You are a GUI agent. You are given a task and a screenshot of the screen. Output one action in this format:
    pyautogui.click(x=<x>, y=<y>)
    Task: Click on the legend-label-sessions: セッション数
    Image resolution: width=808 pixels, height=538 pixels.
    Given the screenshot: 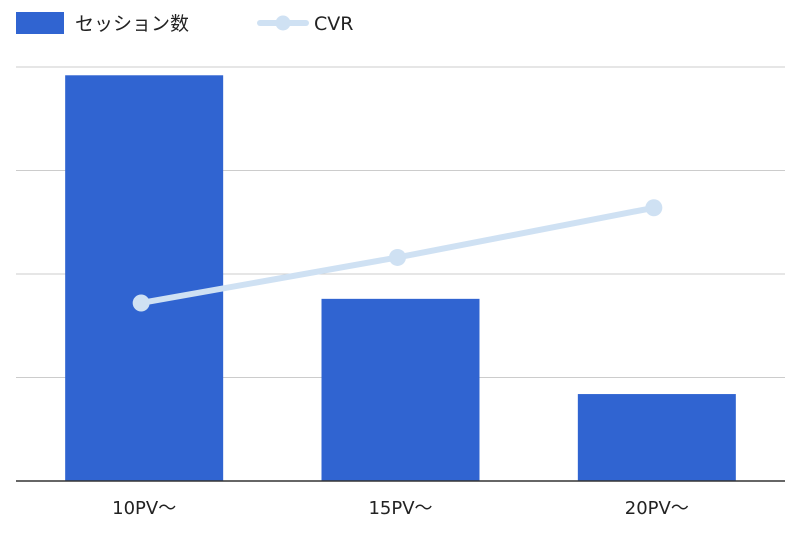 What is the action you would take?
    pyautogui.click(x=132, y=24)
    